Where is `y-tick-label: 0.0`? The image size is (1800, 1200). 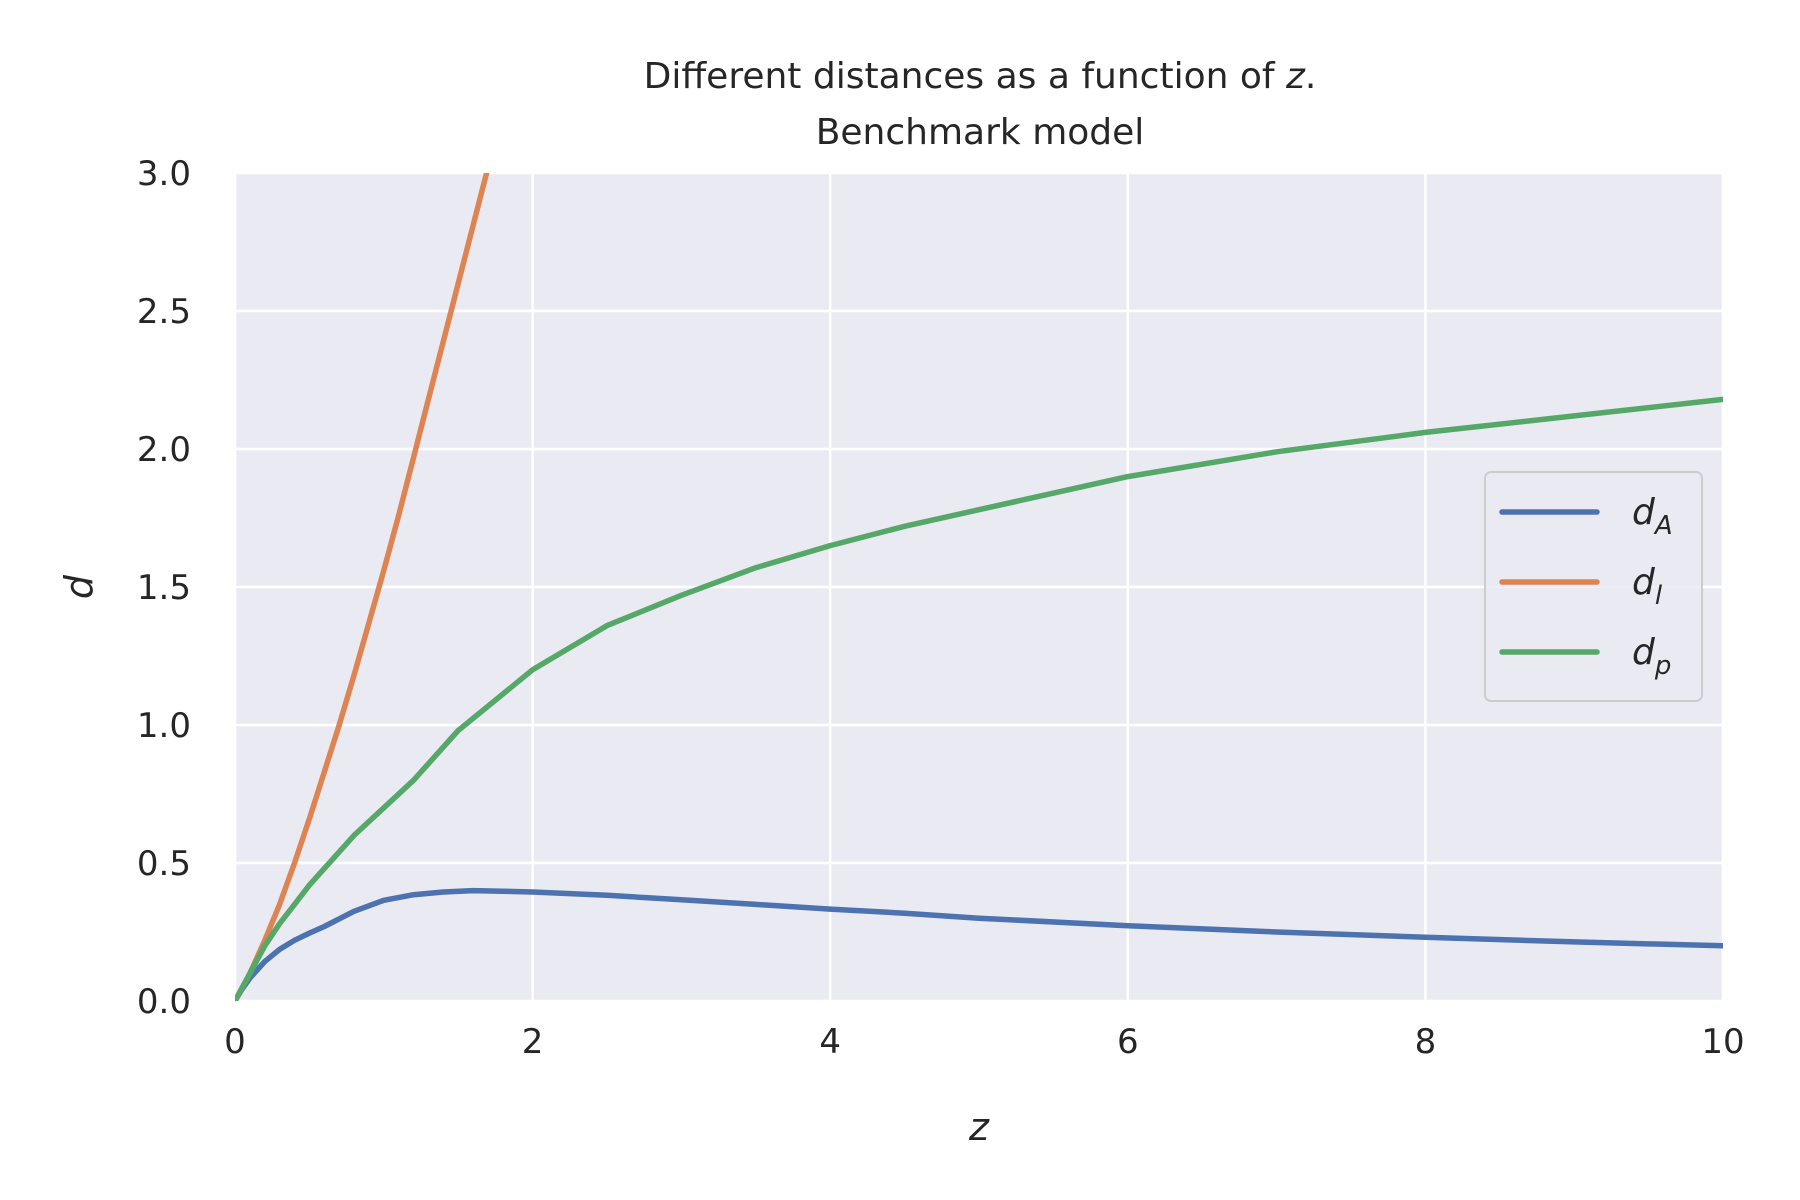
y-tick-label: 0.0 is located at coordinates (164, 1002).